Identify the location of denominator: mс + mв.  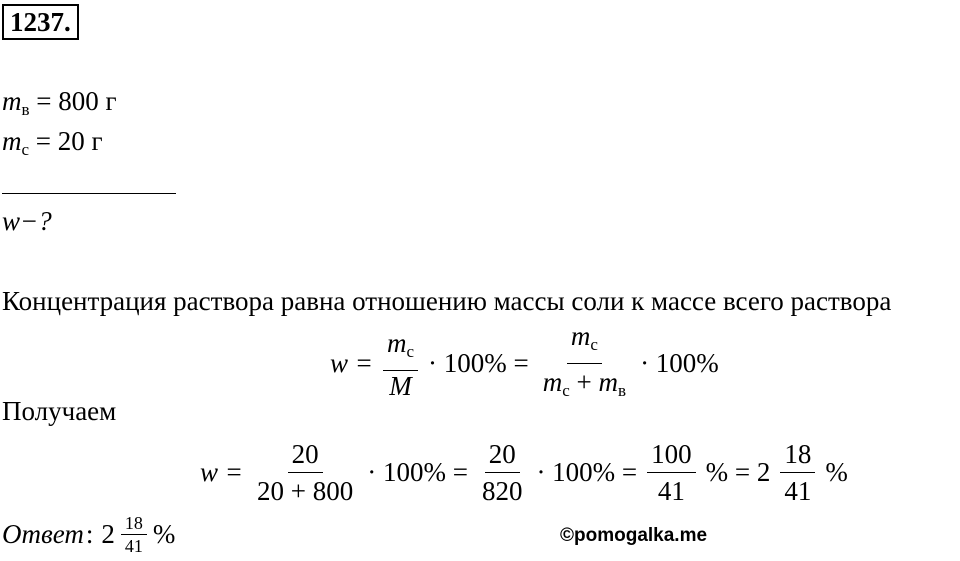
(584, 386).